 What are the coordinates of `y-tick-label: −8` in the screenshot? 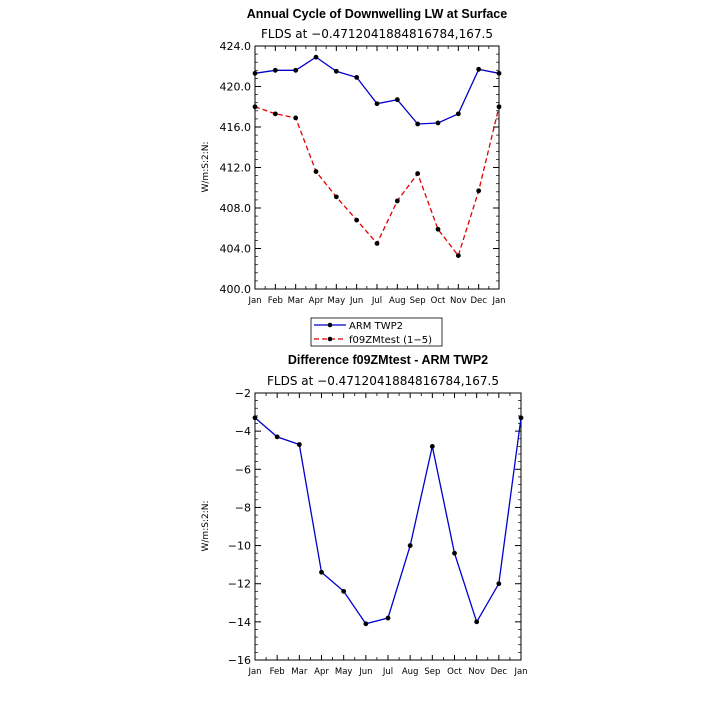 It's located at (243, 507).